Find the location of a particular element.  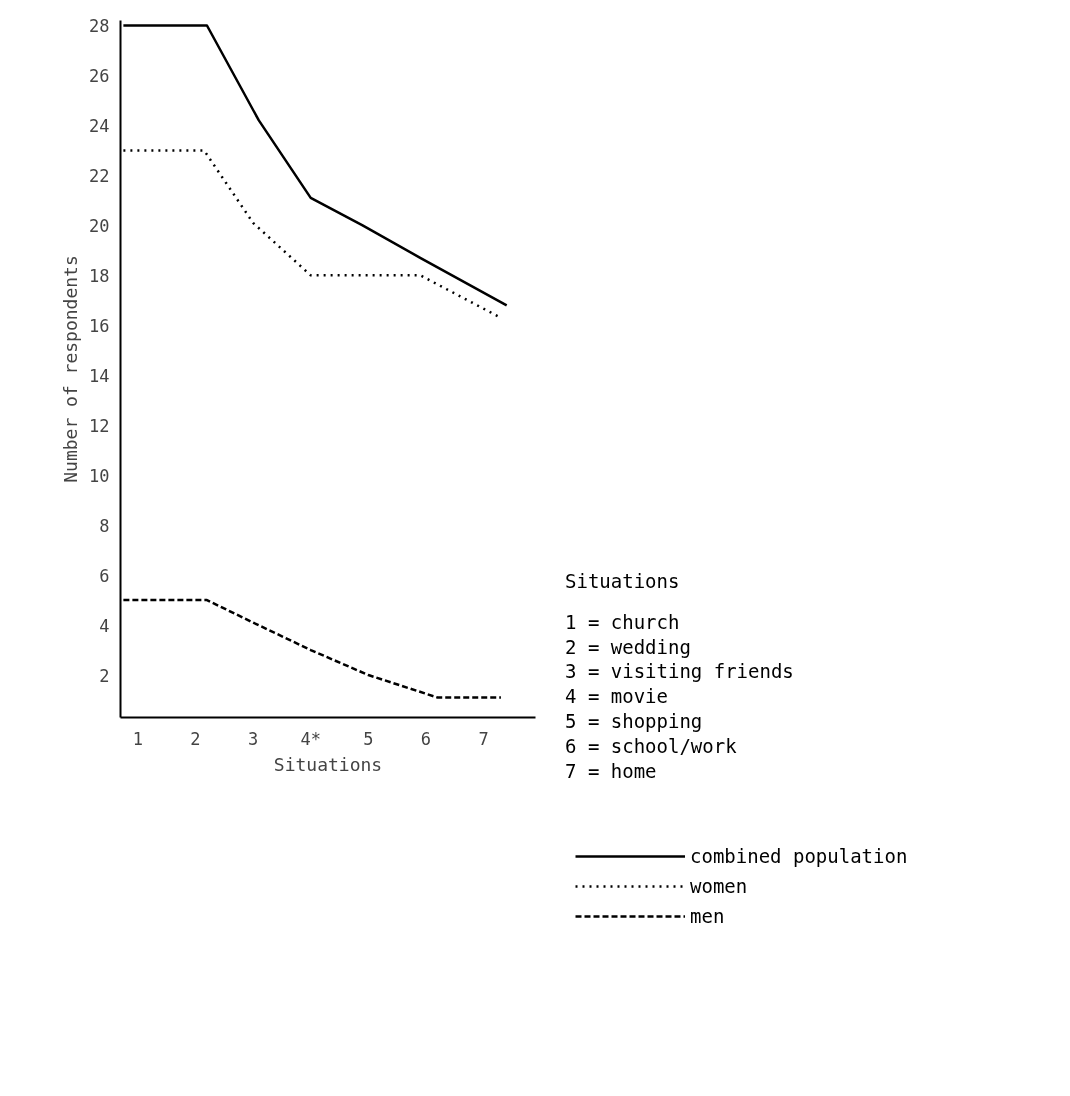

text: 3 = visiting friends is located at coordinates (679, 672).